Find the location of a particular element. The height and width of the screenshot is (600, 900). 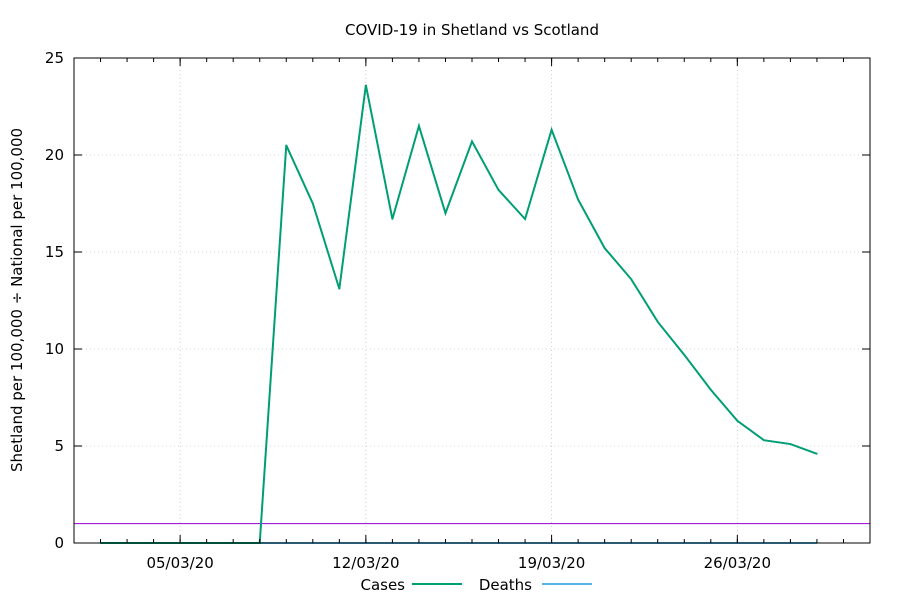

legend-label-cases: Cases is located at coordinates (382, 585).